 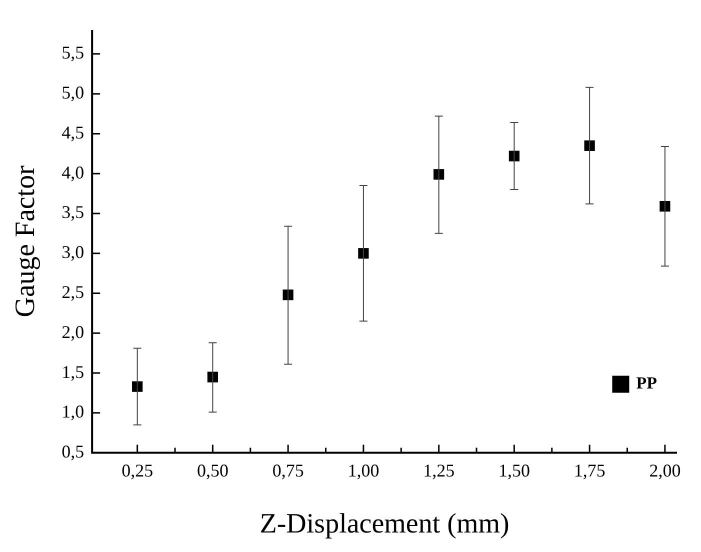 What do you see at coordinates (73, 212) in the screenshot?
I see `y-tick-label: 3,5` at bounding box center [73, 212].